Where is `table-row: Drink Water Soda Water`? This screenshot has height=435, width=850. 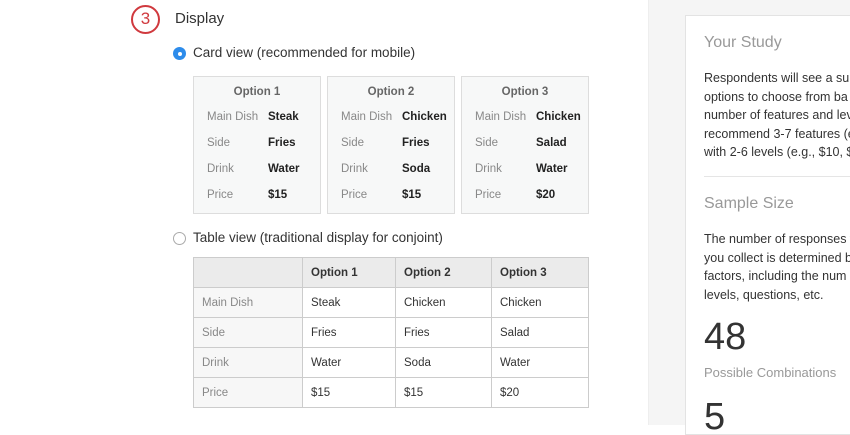
table-row: Drink Water Soda Water is located at coordinates (391, 362).